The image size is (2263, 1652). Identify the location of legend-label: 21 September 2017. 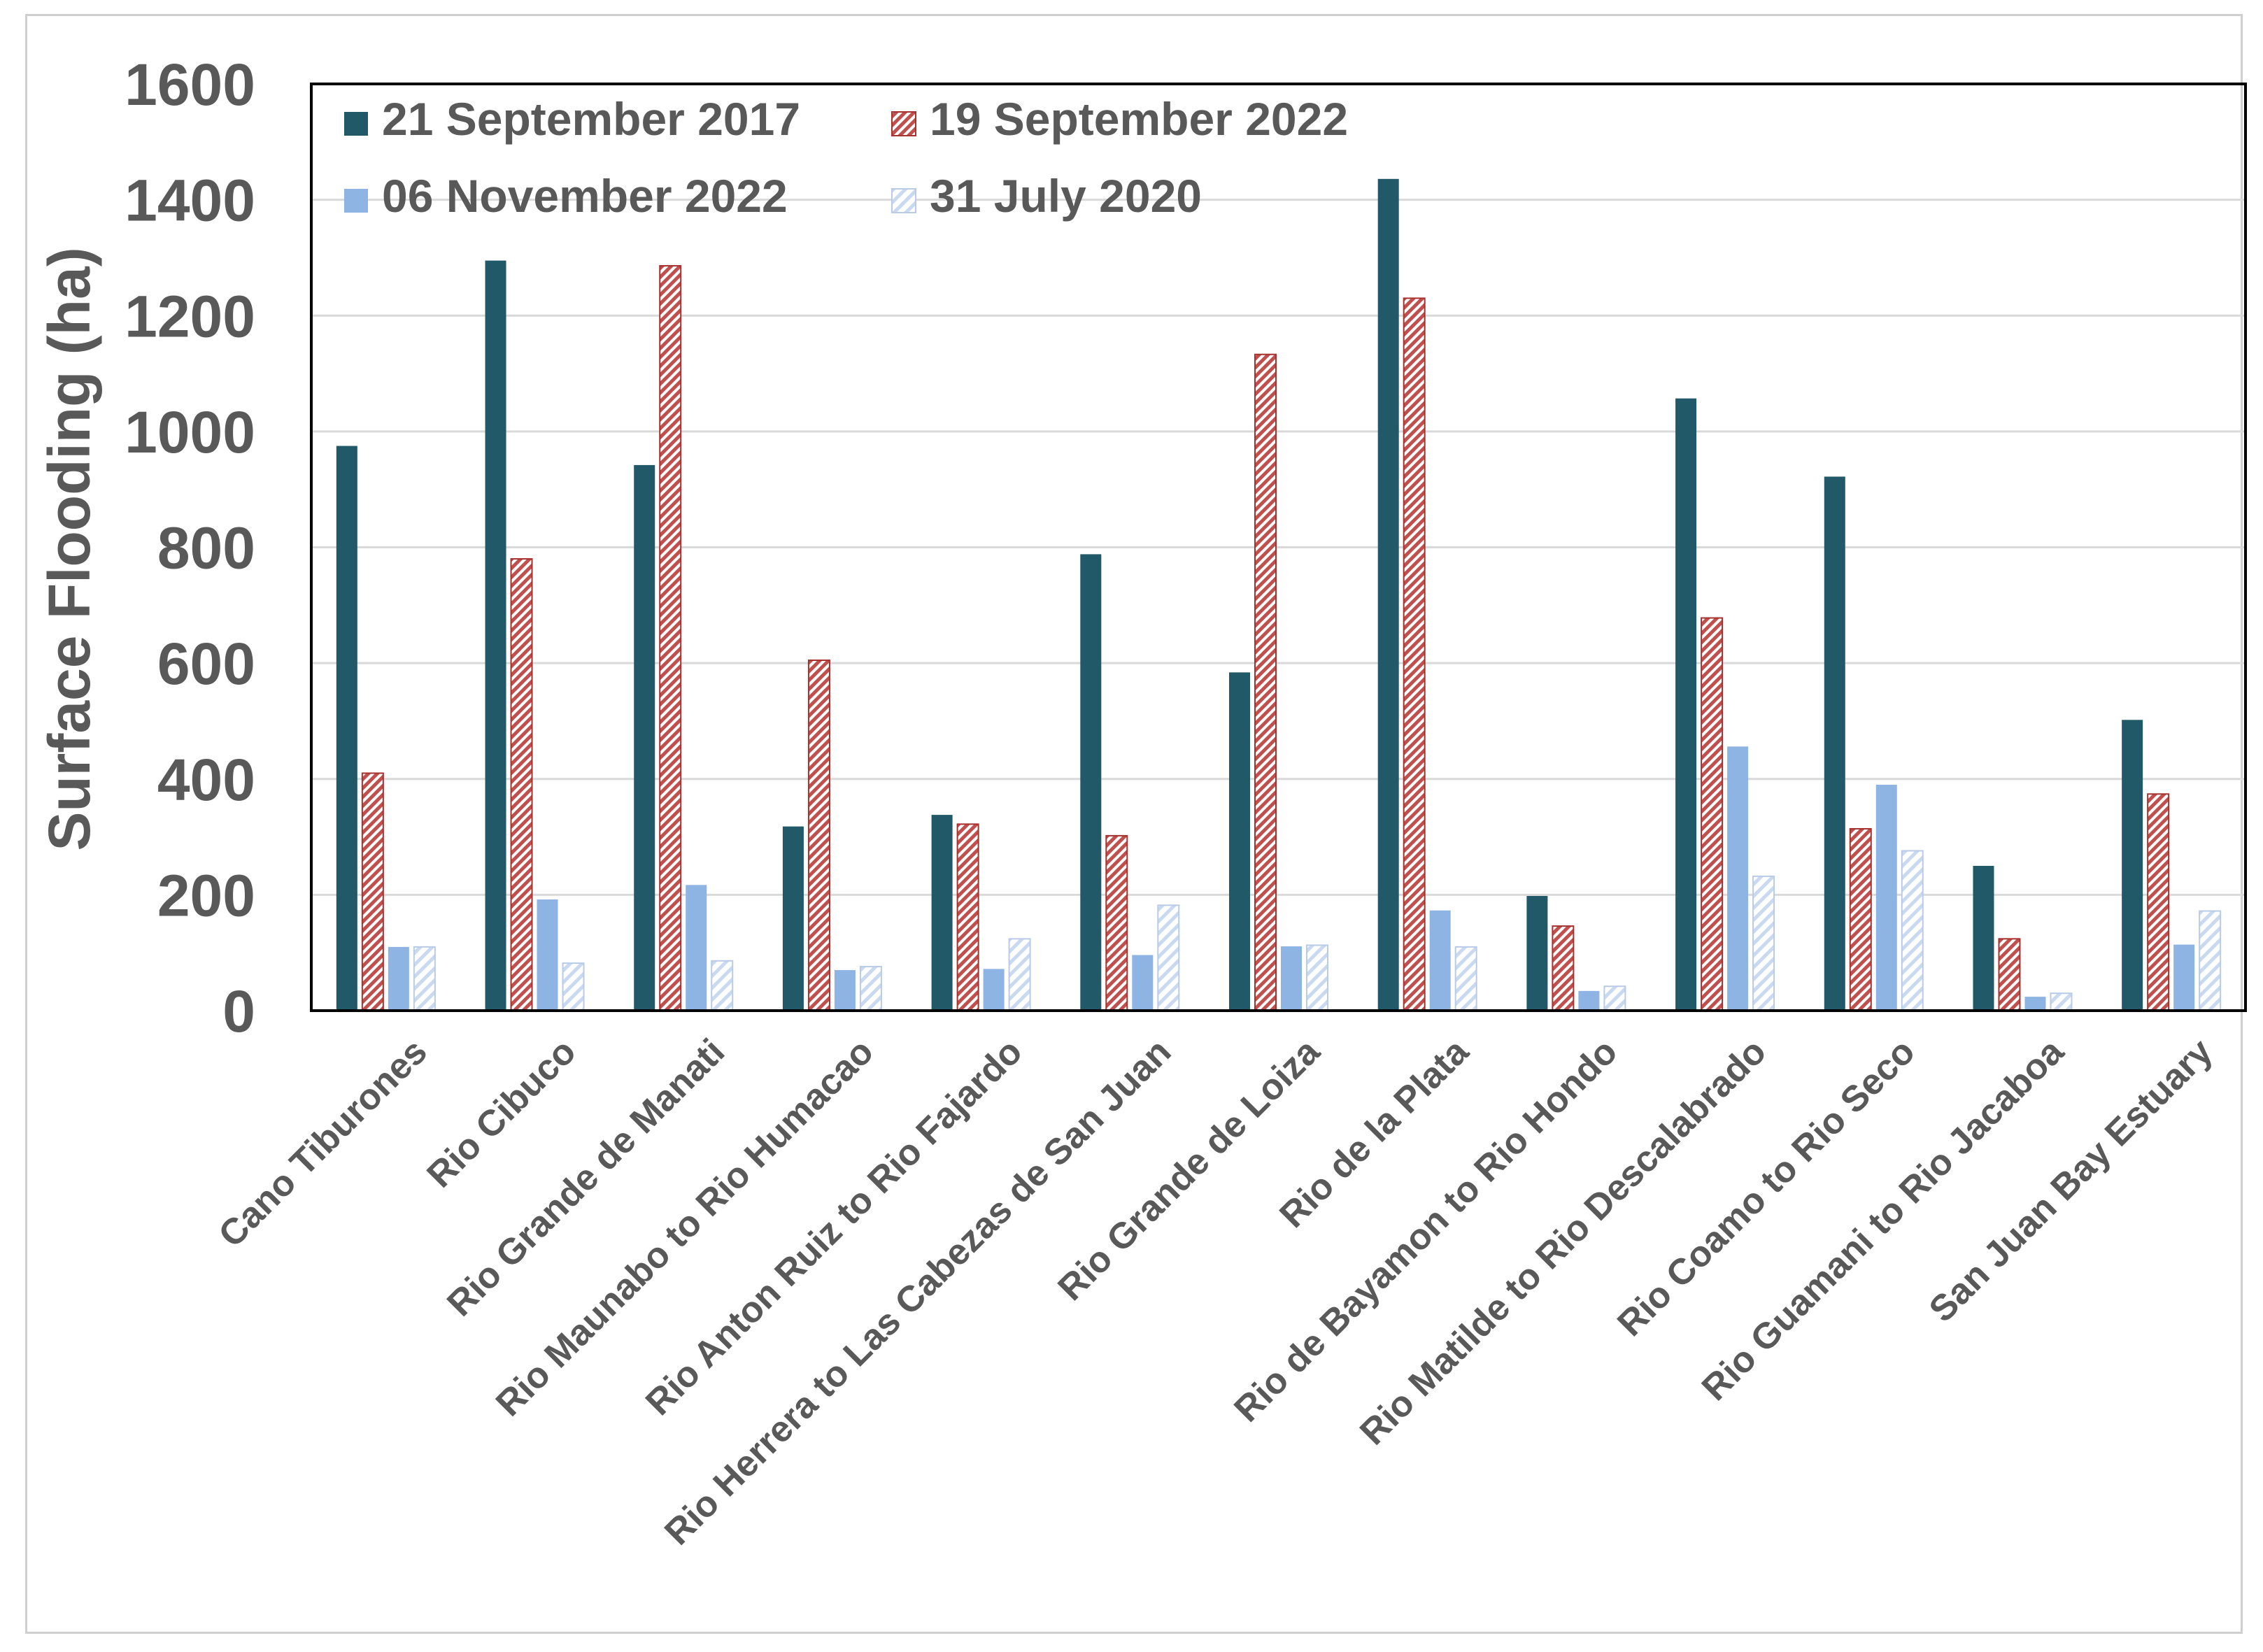
(591, 119).